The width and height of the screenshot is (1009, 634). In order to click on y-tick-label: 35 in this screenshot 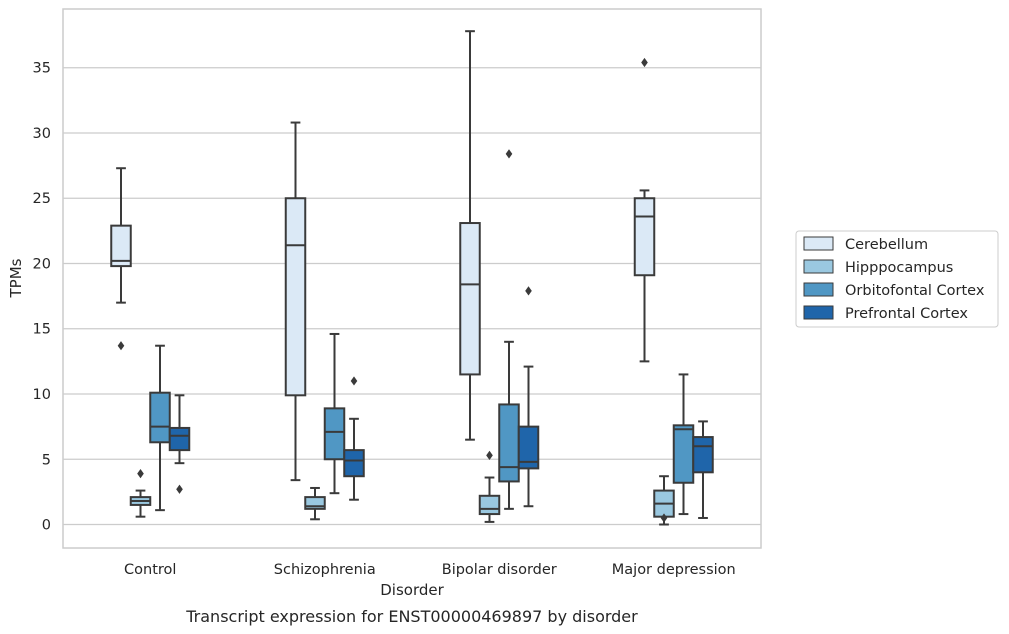, I will do `click(42, 69)`.